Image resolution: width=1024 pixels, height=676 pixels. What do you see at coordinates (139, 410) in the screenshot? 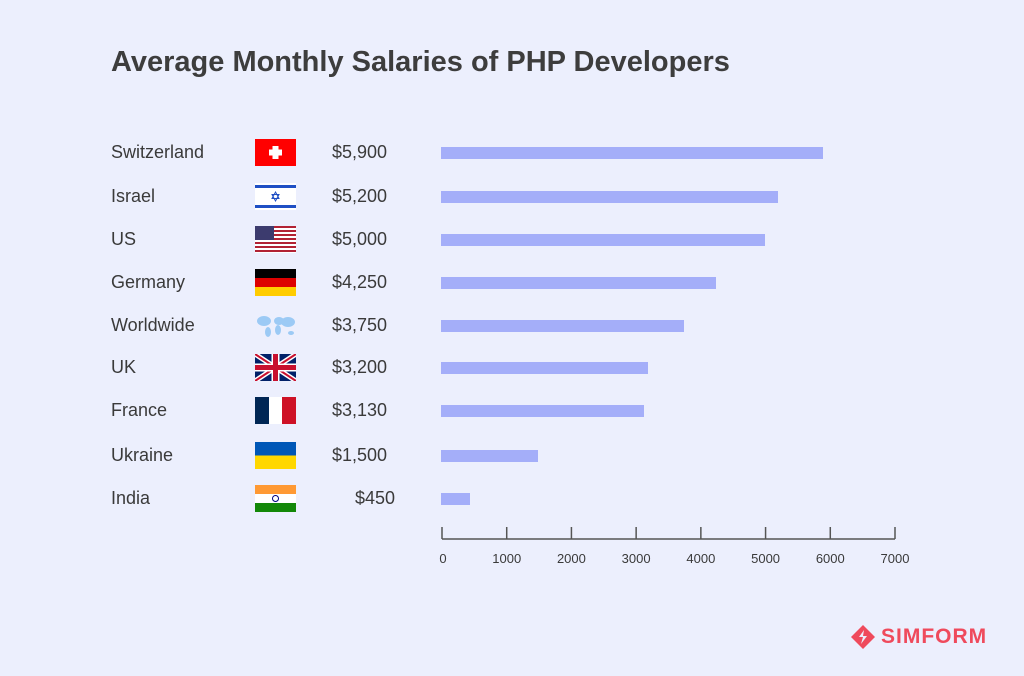
I see `category-label: France` at bounding box center [139, 410].